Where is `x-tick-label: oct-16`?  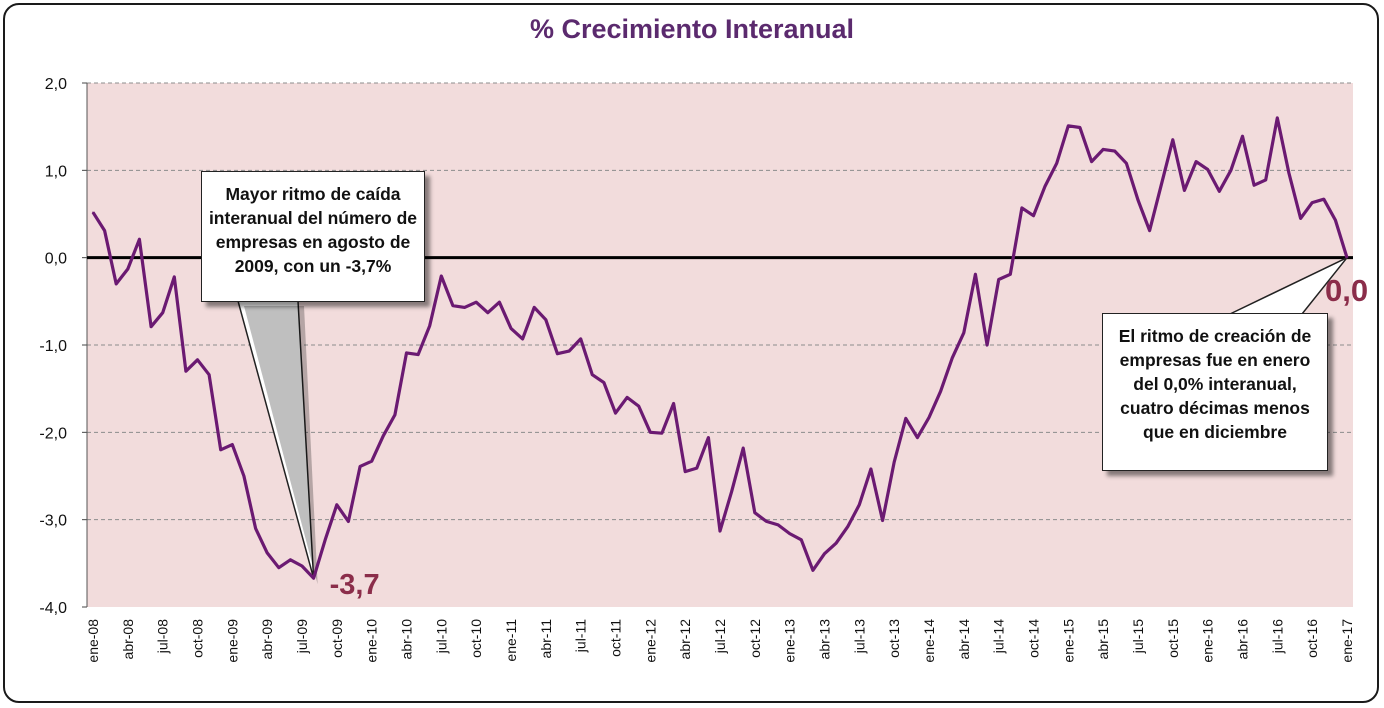
x-tick-label: oct-16 is located at coordinates (1312, 638).